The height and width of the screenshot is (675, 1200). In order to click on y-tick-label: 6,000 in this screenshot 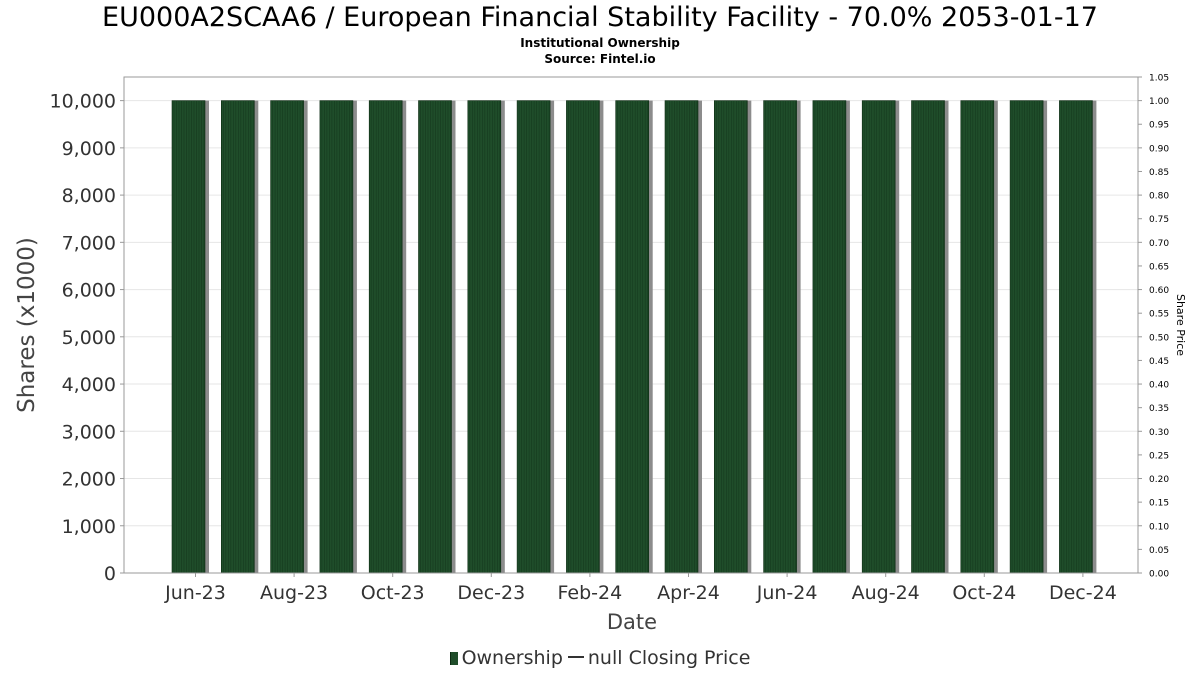, I will do `click(89, 291)`.